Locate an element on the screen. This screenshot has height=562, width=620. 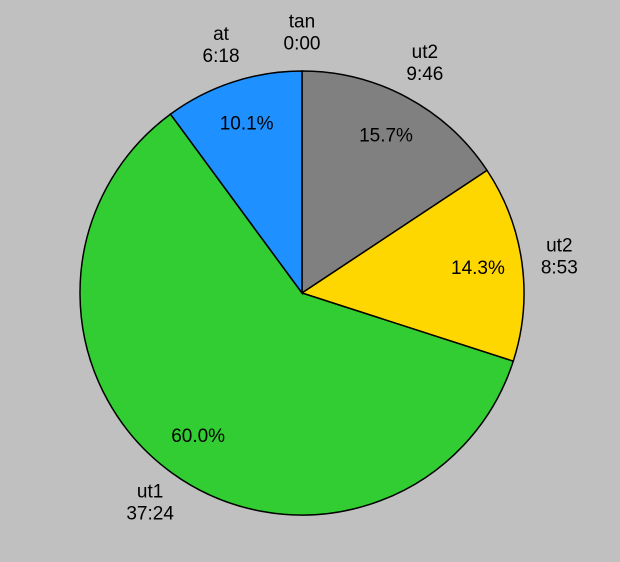
slice-time: 9:46 is located at coordinates (424, 74).